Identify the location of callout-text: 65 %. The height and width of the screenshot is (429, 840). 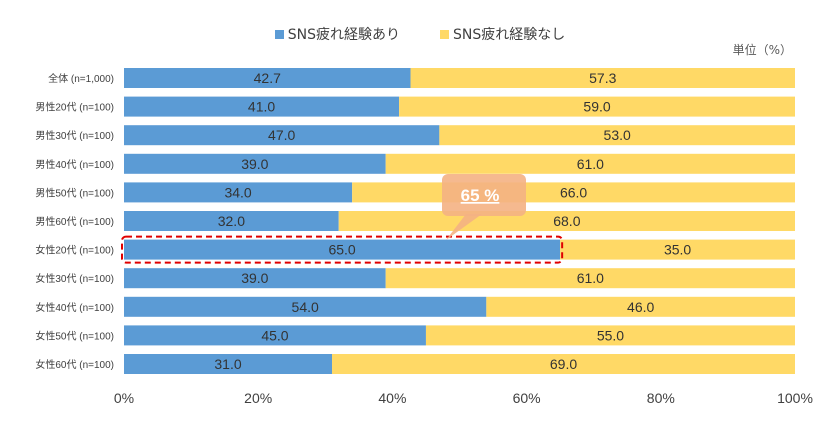
(480, 195).